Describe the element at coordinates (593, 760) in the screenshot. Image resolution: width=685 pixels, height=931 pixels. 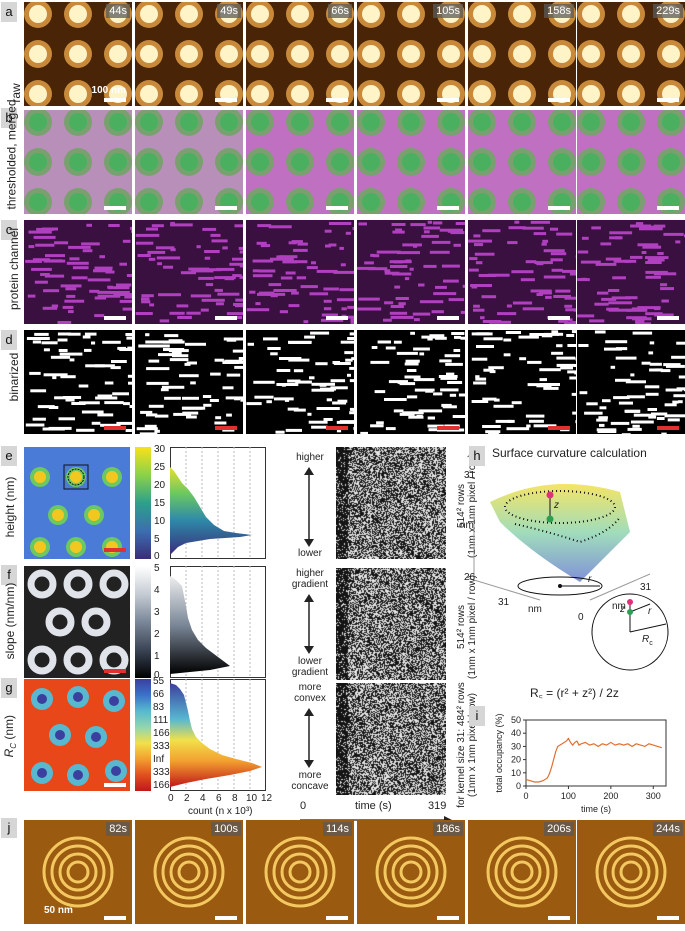
I see `occupancy-series-line` at that location.